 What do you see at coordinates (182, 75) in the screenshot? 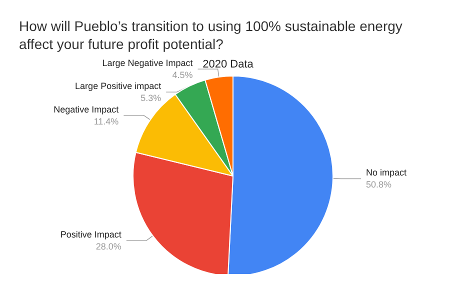
I see `data-label: 4.5%` at bounding box center [182, 75].